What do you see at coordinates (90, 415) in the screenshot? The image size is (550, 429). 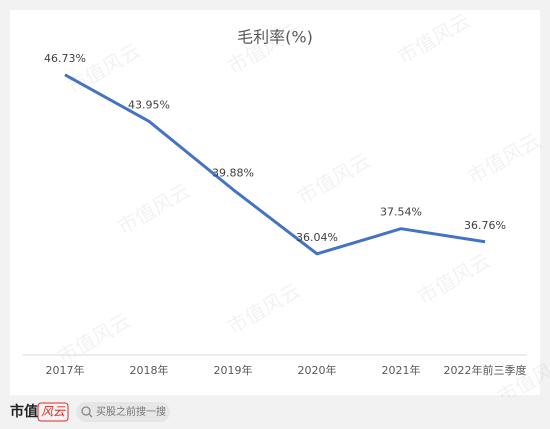 I see `search-icon-handle` at bounding box center [90, 415].